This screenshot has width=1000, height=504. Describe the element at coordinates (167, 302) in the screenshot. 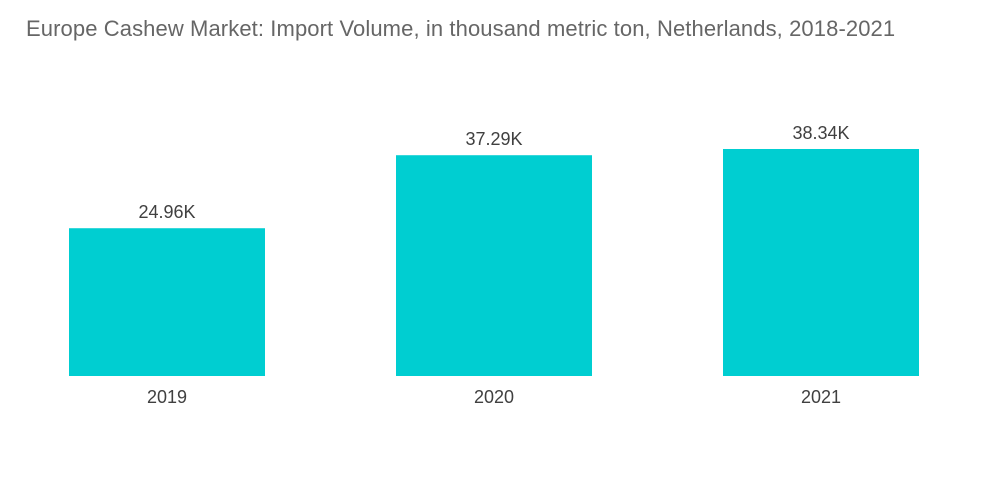

I see `bar-2019` at that location.